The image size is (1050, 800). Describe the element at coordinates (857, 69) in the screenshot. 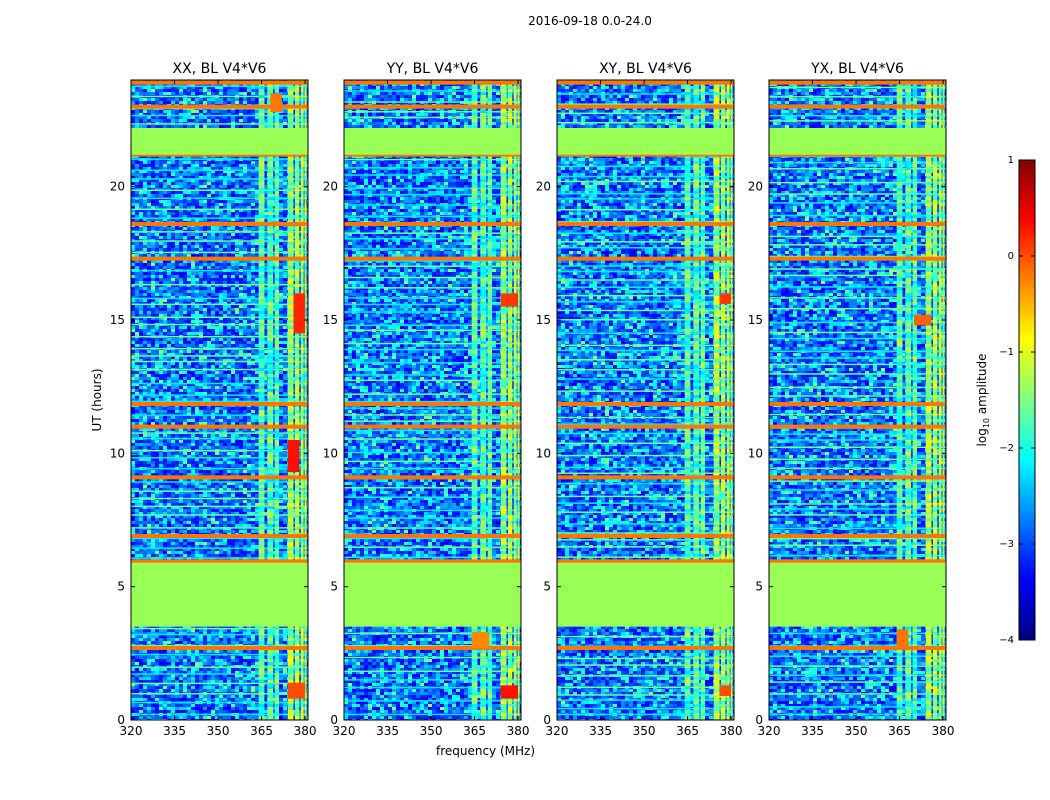

I see `panel-title: YX, BL V4*V6` at that location.